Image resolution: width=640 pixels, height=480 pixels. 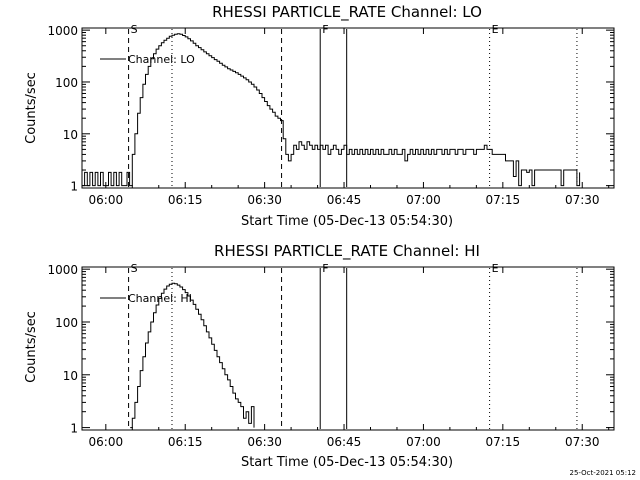 What do you see at coordinates (347, 251) in the screenshot?
I see `chart-title-hi: RHESSI PARTICLE_RATE Channel: HI` at bounding box center [347, 251].